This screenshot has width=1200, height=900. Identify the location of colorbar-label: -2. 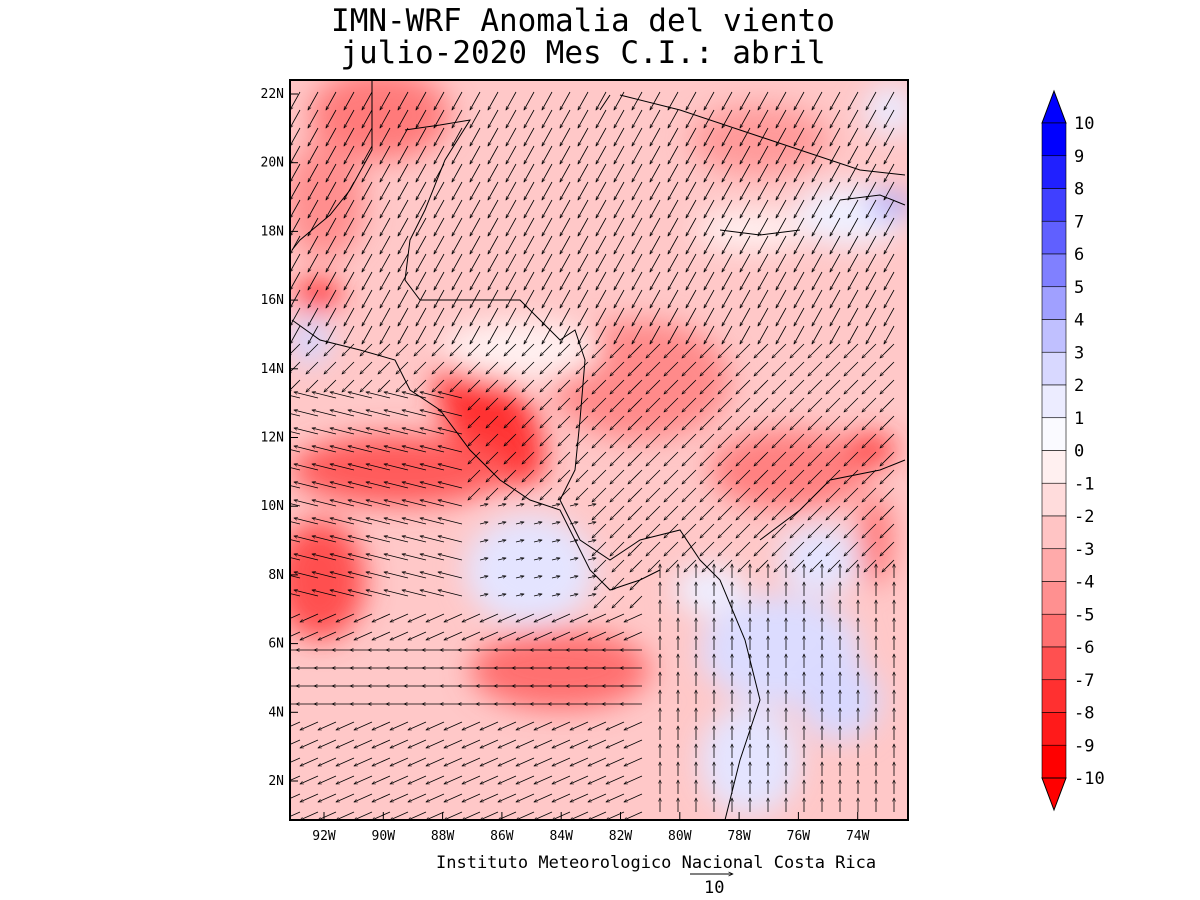
(1084, 517).